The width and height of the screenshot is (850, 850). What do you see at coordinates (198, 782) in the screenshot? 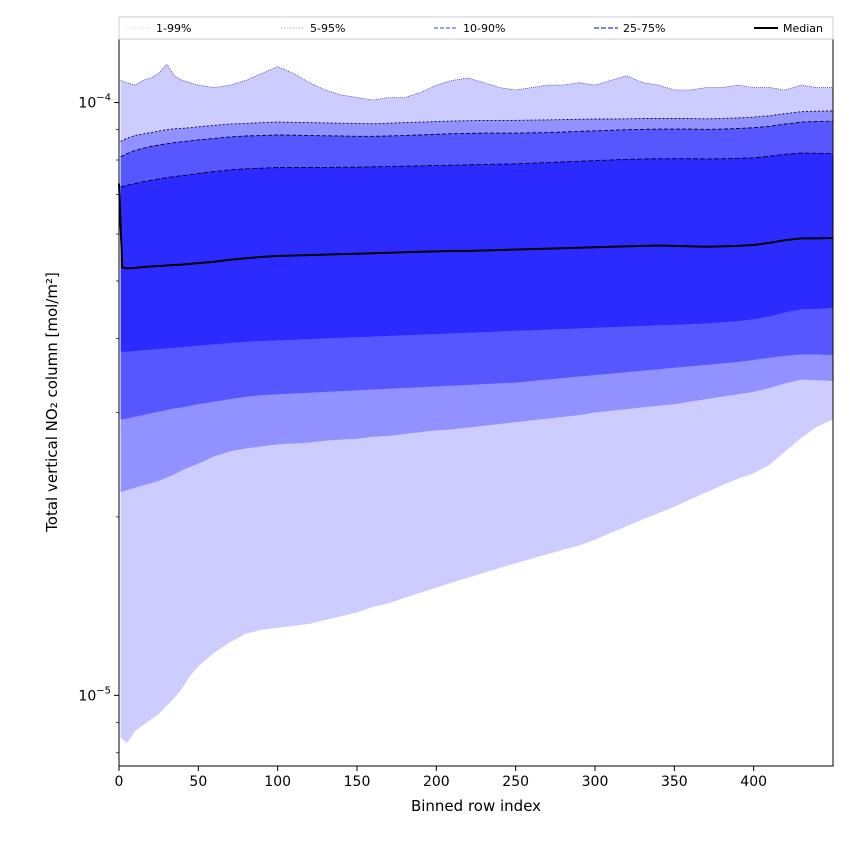
I see `x-tick-label: 50` at bounding box center [198, 782].